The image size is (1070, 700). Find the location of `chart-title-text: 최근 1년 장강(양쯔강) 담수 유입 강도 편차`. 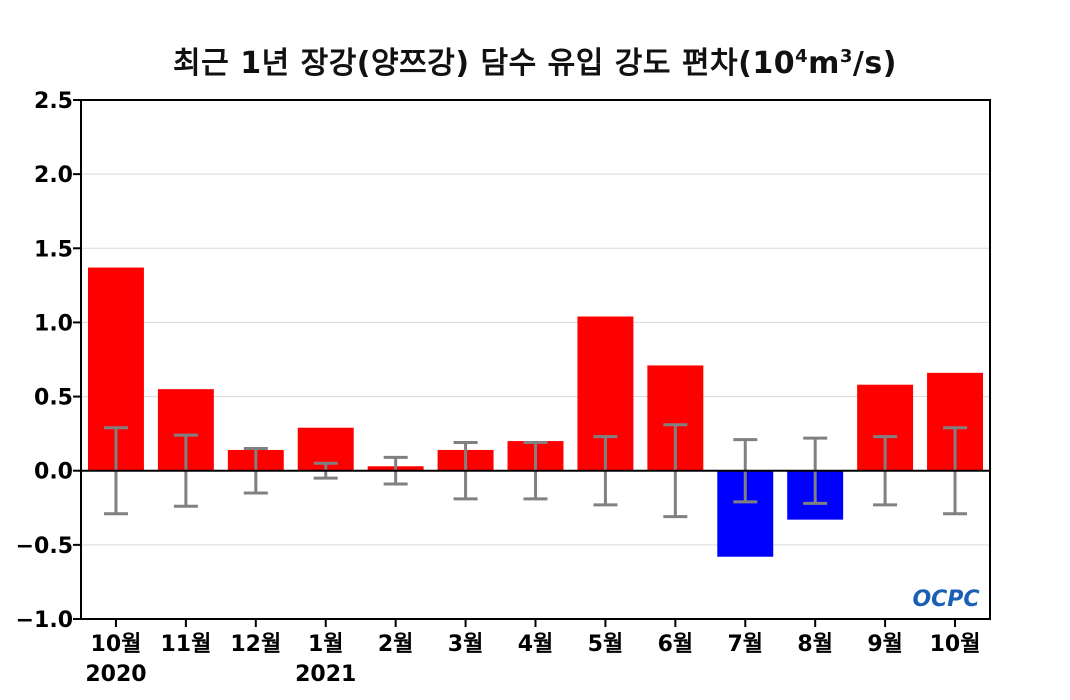

chart-title-text: 최근 1년 장강(양쯔강) 담수 유입 강도 편차 is located at coordinates (456, 63).